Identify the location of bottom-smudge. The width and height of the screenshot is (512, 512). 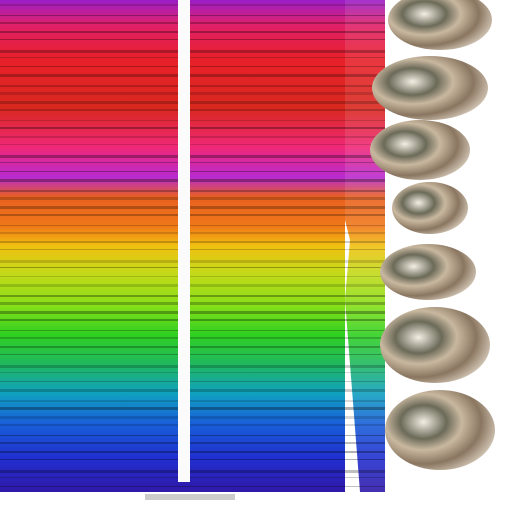
(190, 497).